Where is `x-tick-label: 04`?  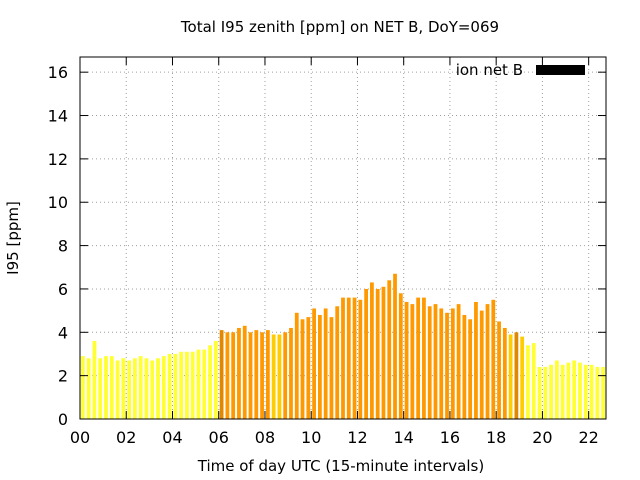
x-tick-label: 04 is located at coordinates (172, 437).